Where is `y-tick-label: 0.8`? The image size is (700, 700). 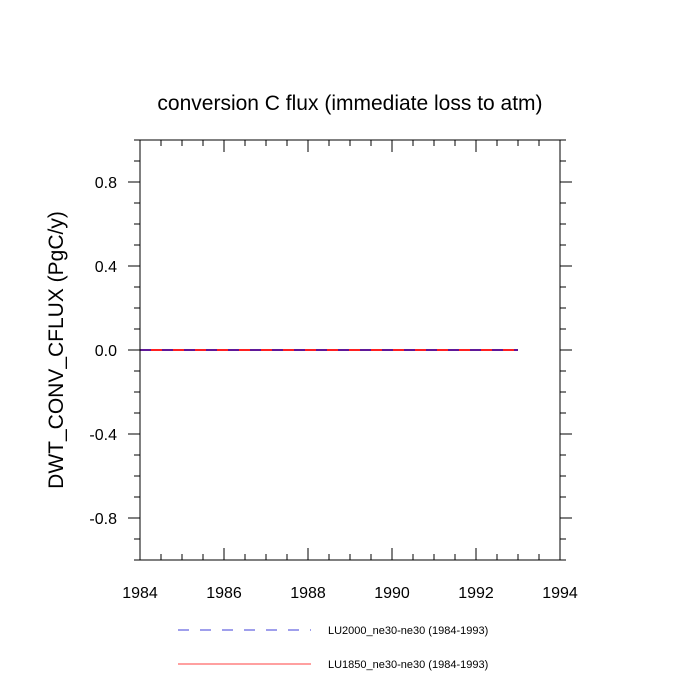 y-tick-label: 0.8 is located at coordinates (106, 183).